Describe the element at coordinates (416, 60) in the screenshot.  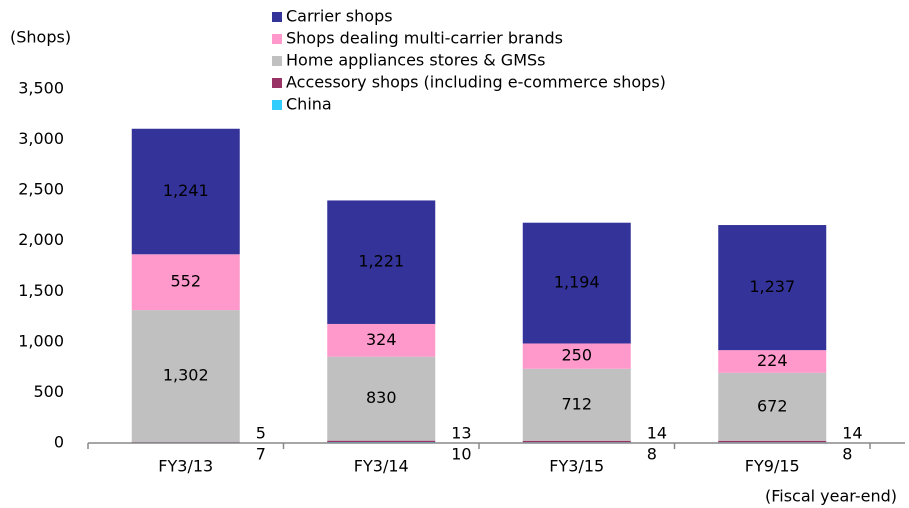
I see `legend-label: Home appliances stores & GMSs` at that location.